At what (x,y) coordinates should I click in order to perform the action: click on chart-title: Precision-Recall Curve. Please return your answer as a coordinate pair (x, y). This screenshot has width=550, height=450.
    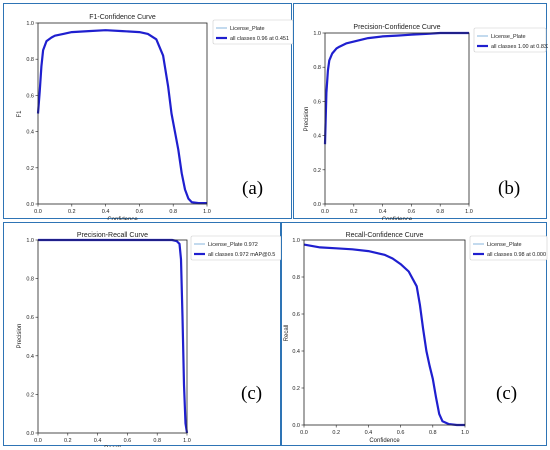
    Looking at the image, I should click on (112, 235).